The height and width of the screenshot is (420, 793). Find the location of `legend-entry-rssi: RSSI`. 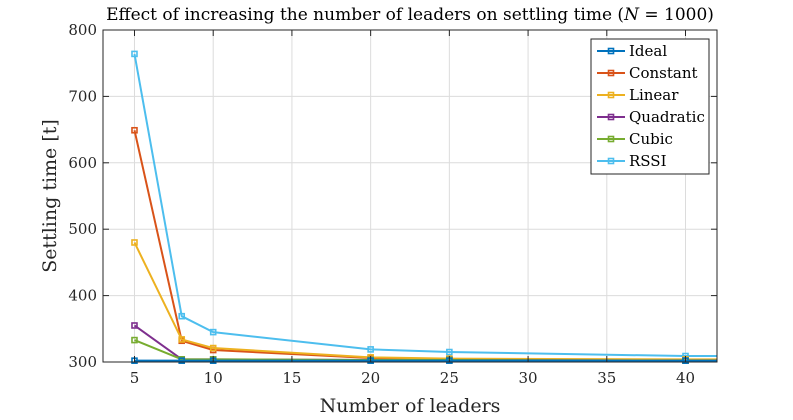

legend-entry-rssi: RSSI is located at coordinates (632, 161).